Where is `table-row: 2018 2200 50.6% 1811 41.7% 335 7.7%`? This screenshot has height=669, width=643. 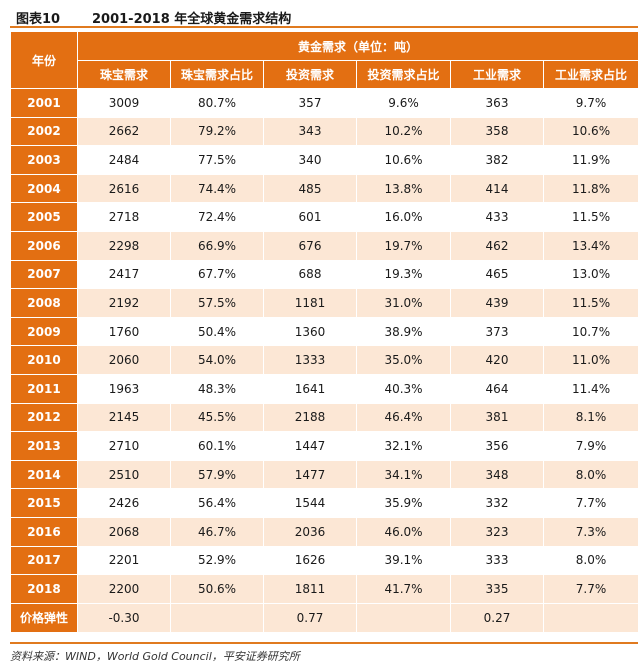 table-row: 2018 2200 50.6% 1811 41.7% 335 7.7% is located at coordinates (325, 589).